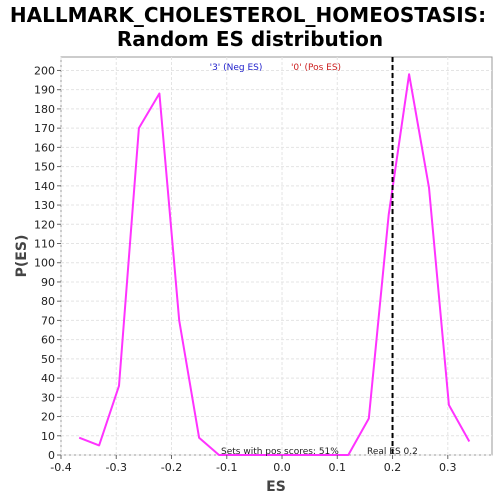 Image resolution: width=500 pixels, height=500 pixels. Describe the element at coordinates (51, 455) in the screenshot. I see `y-tick-label: 0` at that location.